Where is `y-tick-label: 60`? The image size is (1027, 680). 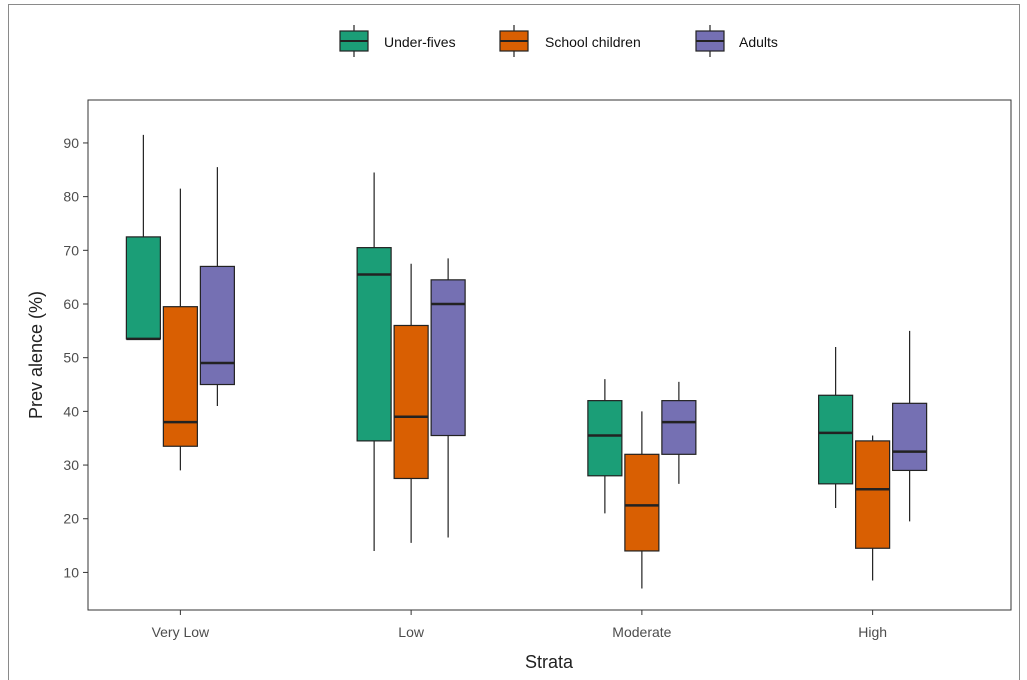
y-tick-label: 60 is located at coordinates (71, 304).